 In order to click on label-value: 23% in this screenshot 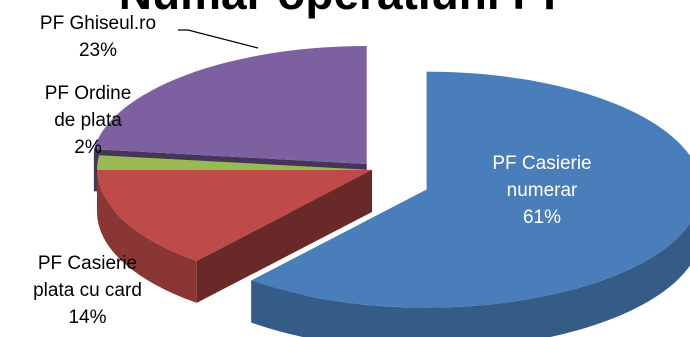, I will do `click(98, 50)`.